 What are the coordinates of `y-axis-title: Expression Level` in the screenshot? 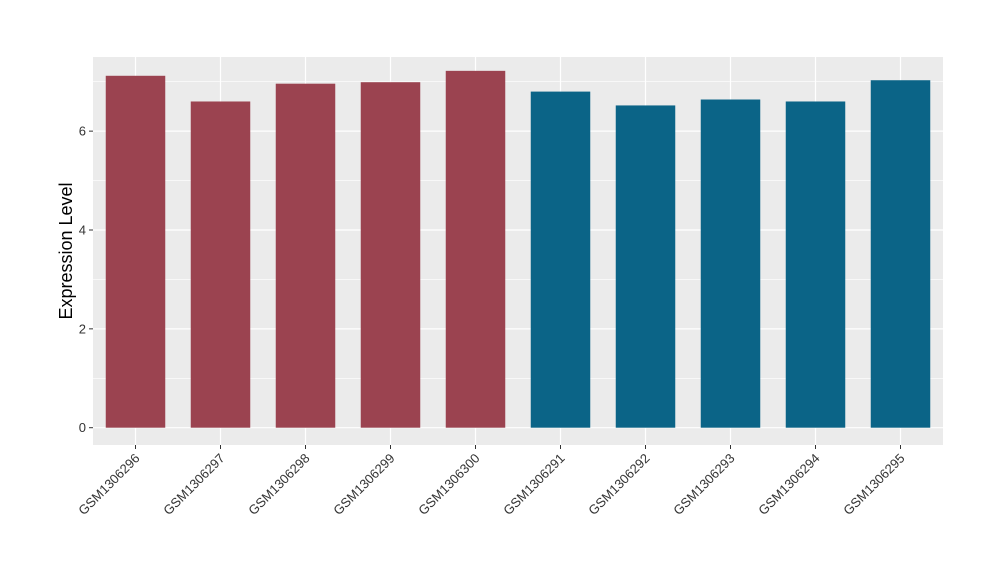 It's located at (66, 250).